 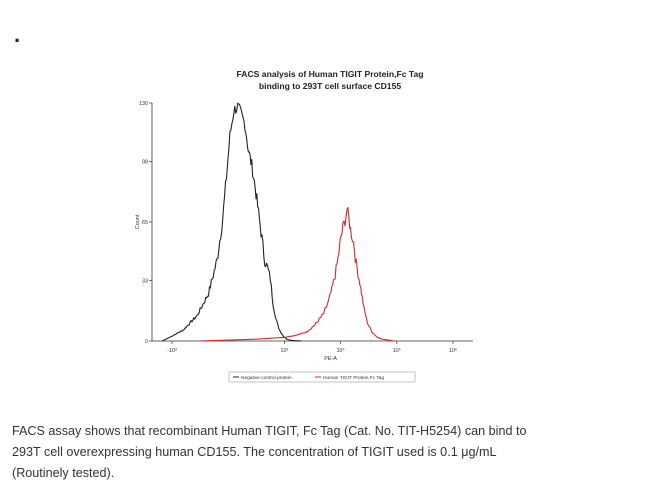 I want to click on chart-subtitle: binding to 293T cell surface CD155, so click(x=330, y=86).